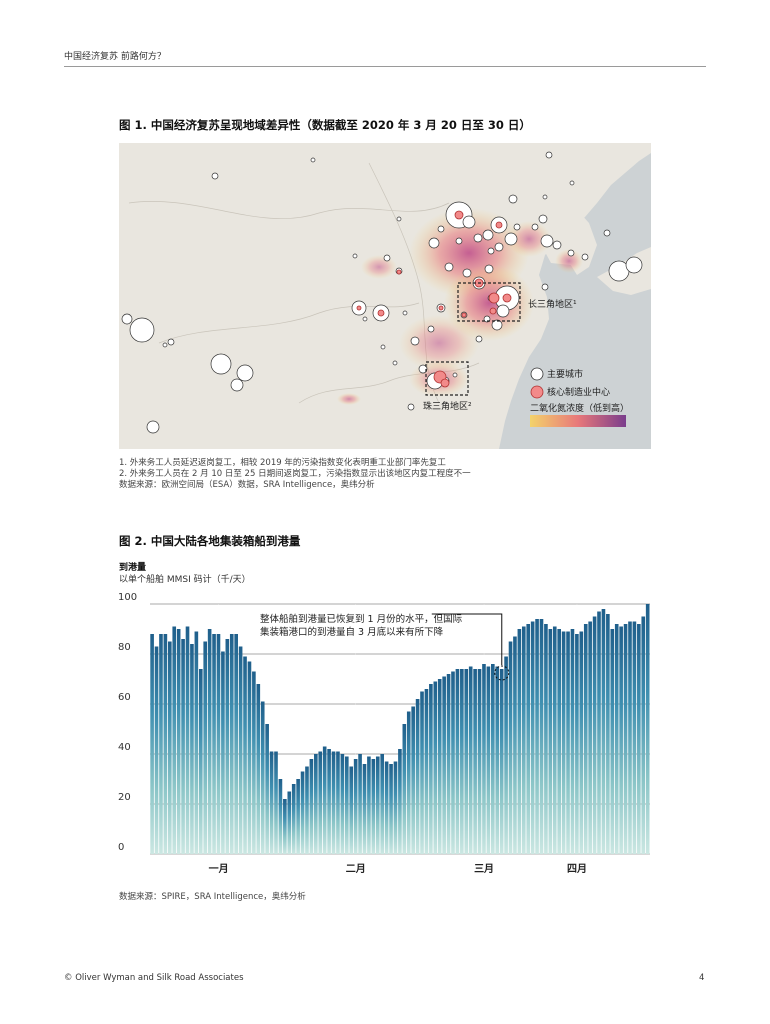 The image size is (770, 1024). What do you see at coordinates (361, 619) in the screenshot?
I see `chart-annotation-line-1: 整体船舶到港量已恢复到 1 月份的水平，但国际` at bounding box center [361, 619].